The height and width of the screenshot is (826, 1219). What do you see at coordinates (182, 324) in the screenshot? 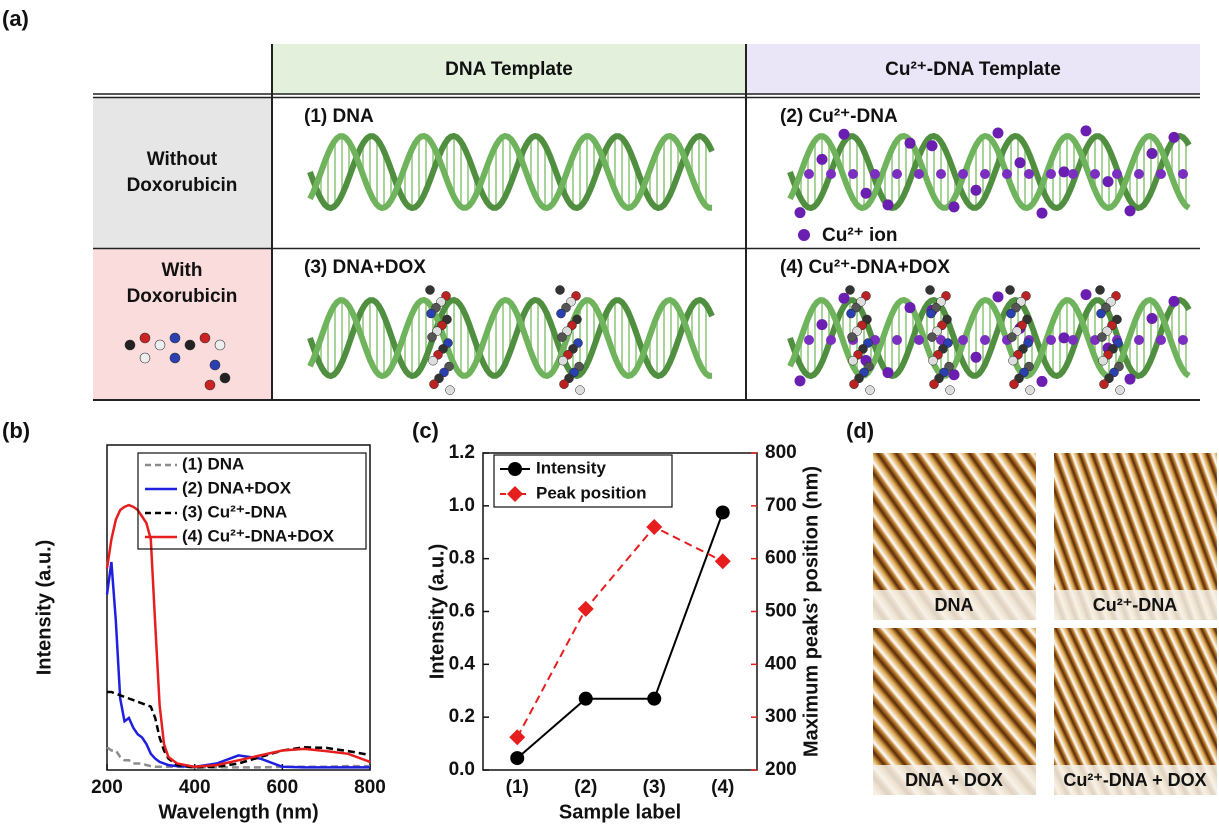
I see `row-bg` at bounding box center [182, 324].